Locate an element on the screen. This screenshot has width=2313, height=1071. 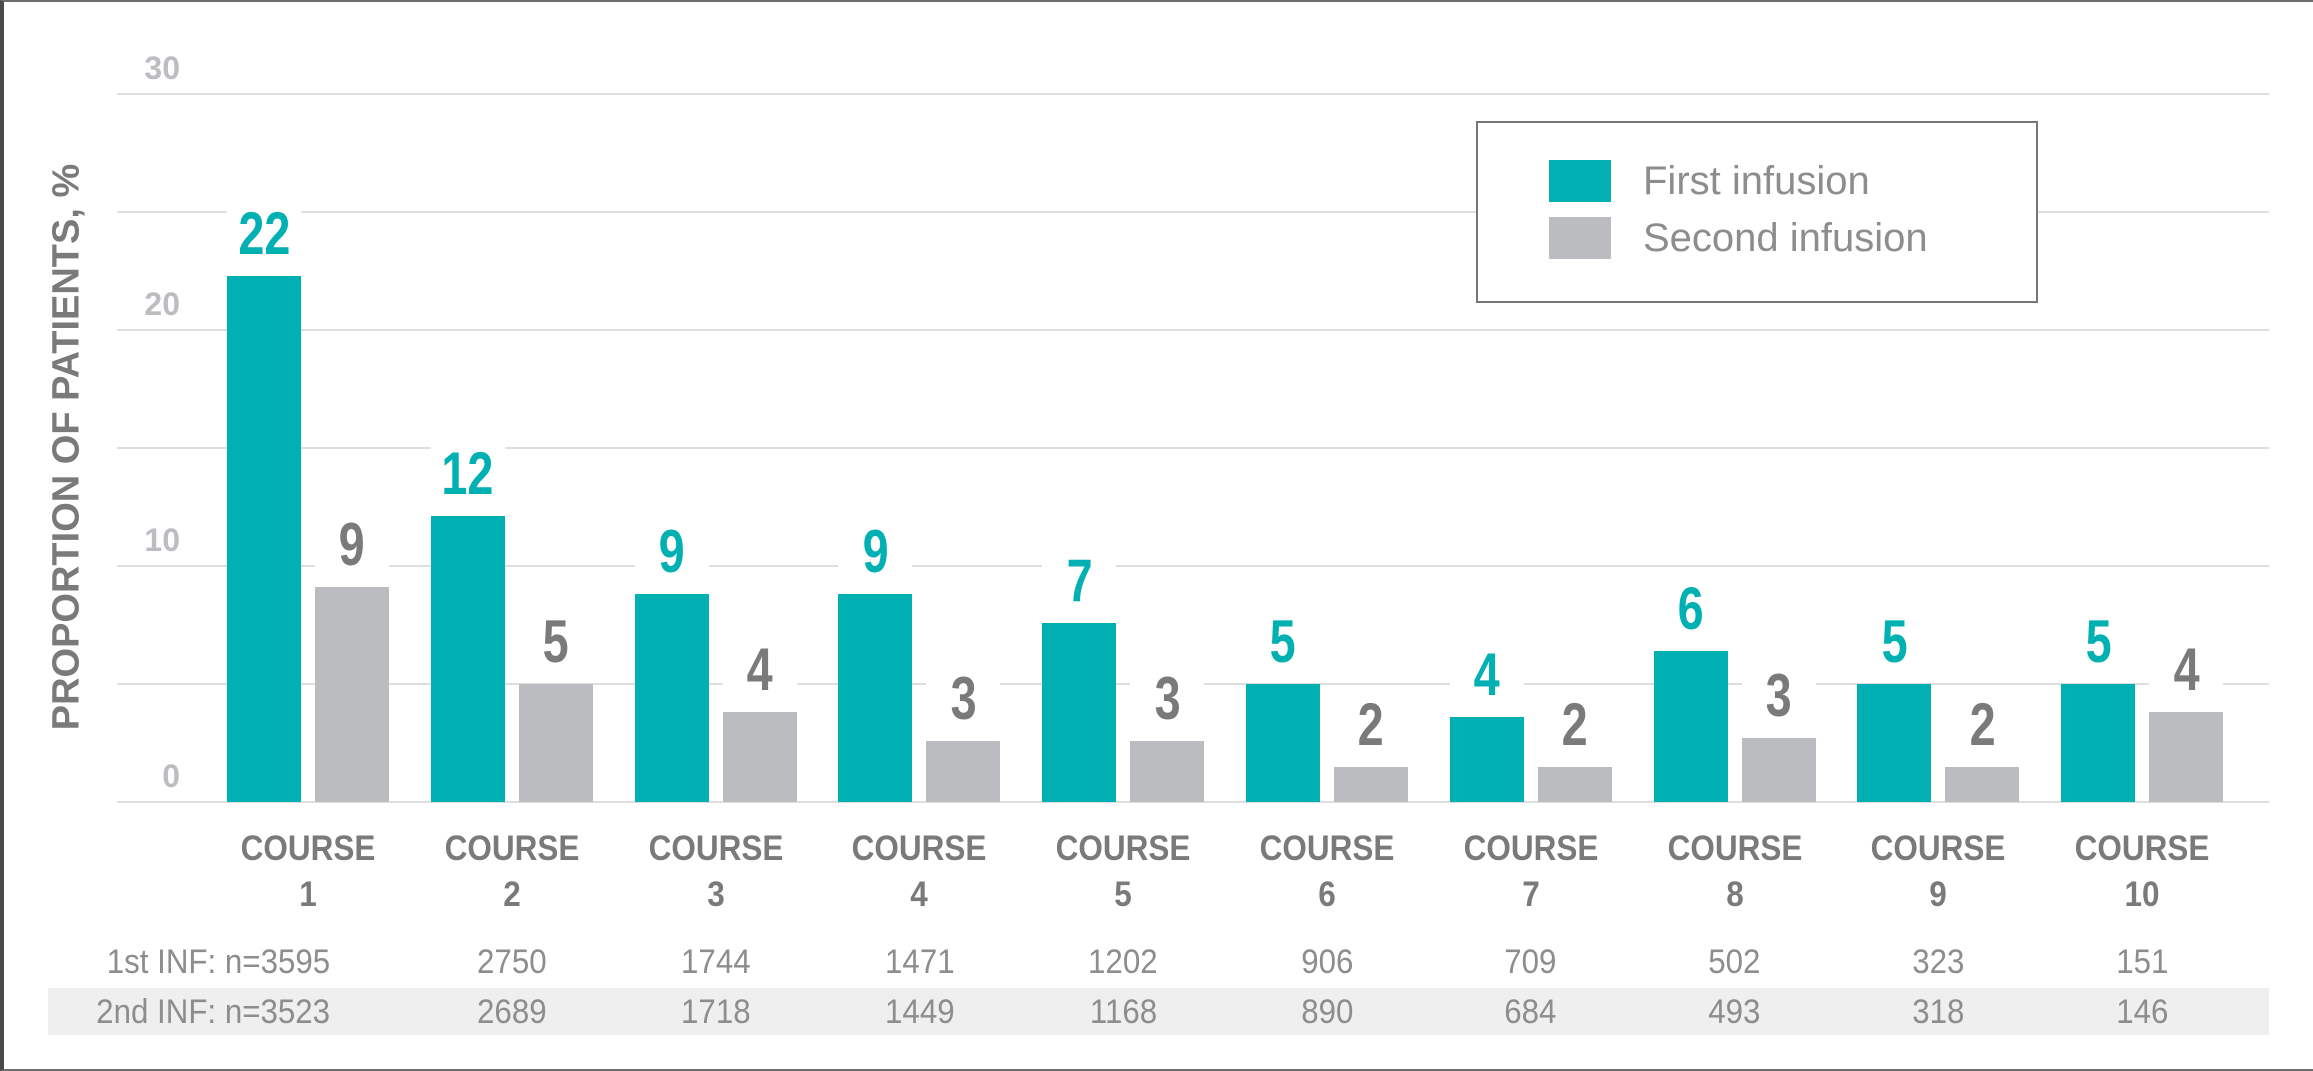
x-label-course-3: COURSE 3 is located at coordinates (716, 872).